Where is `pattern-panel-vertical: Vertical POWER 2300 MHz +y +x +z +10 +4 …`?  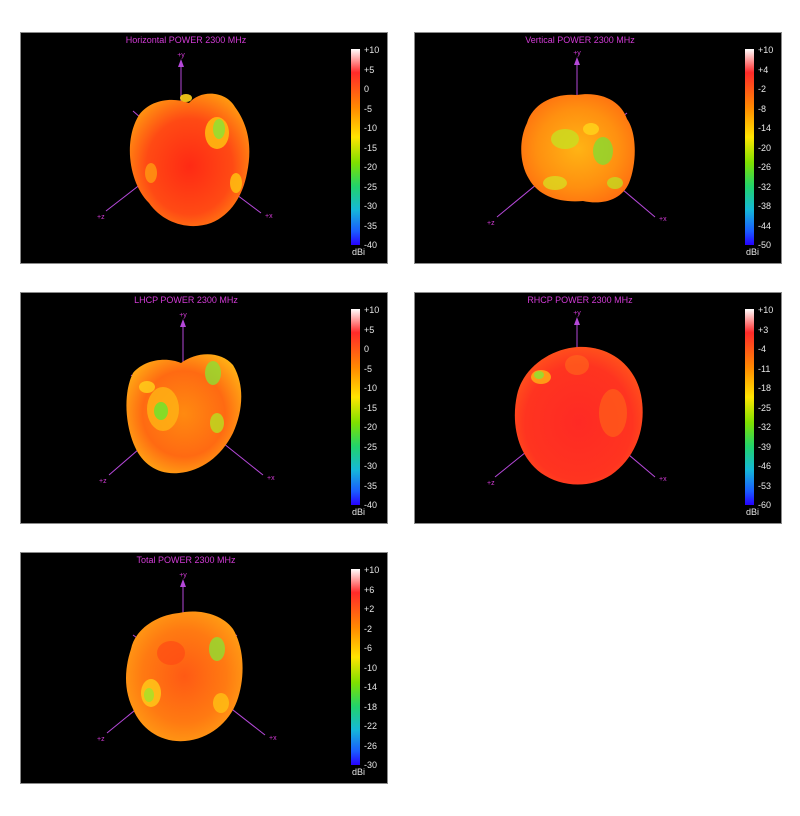
pattern-panel-vertical: Vertical POWER 2300 MHz +y +x +z +10 +4 … is located at coordinates (598, 148).